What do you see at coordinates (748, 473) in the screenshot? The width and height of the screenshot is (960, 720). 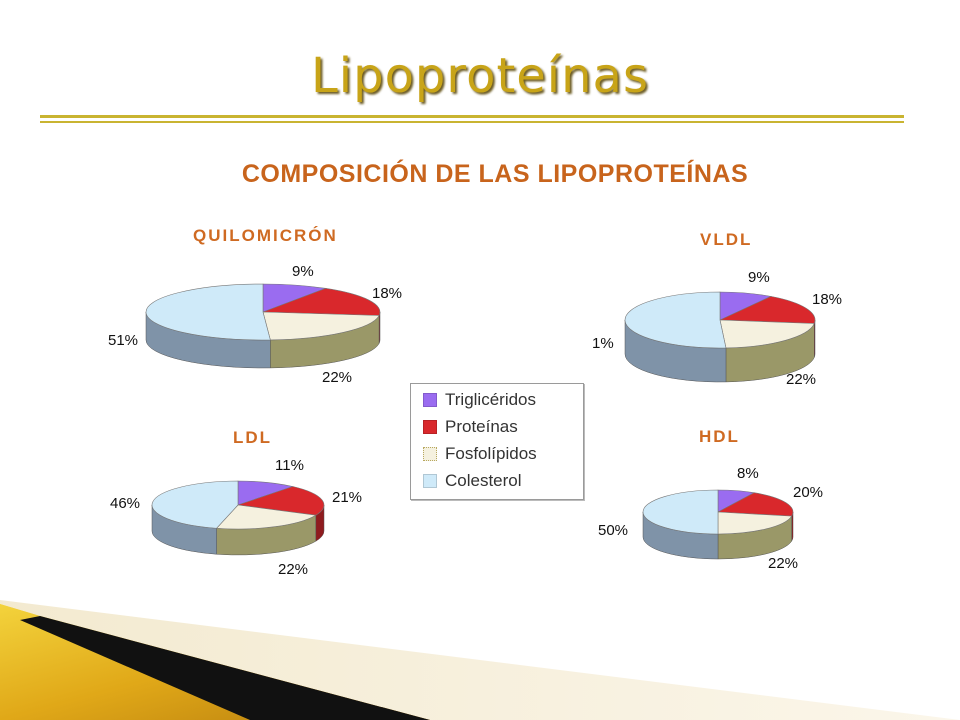 I see `pie-label: 8%` at bounding box center [748, 473].